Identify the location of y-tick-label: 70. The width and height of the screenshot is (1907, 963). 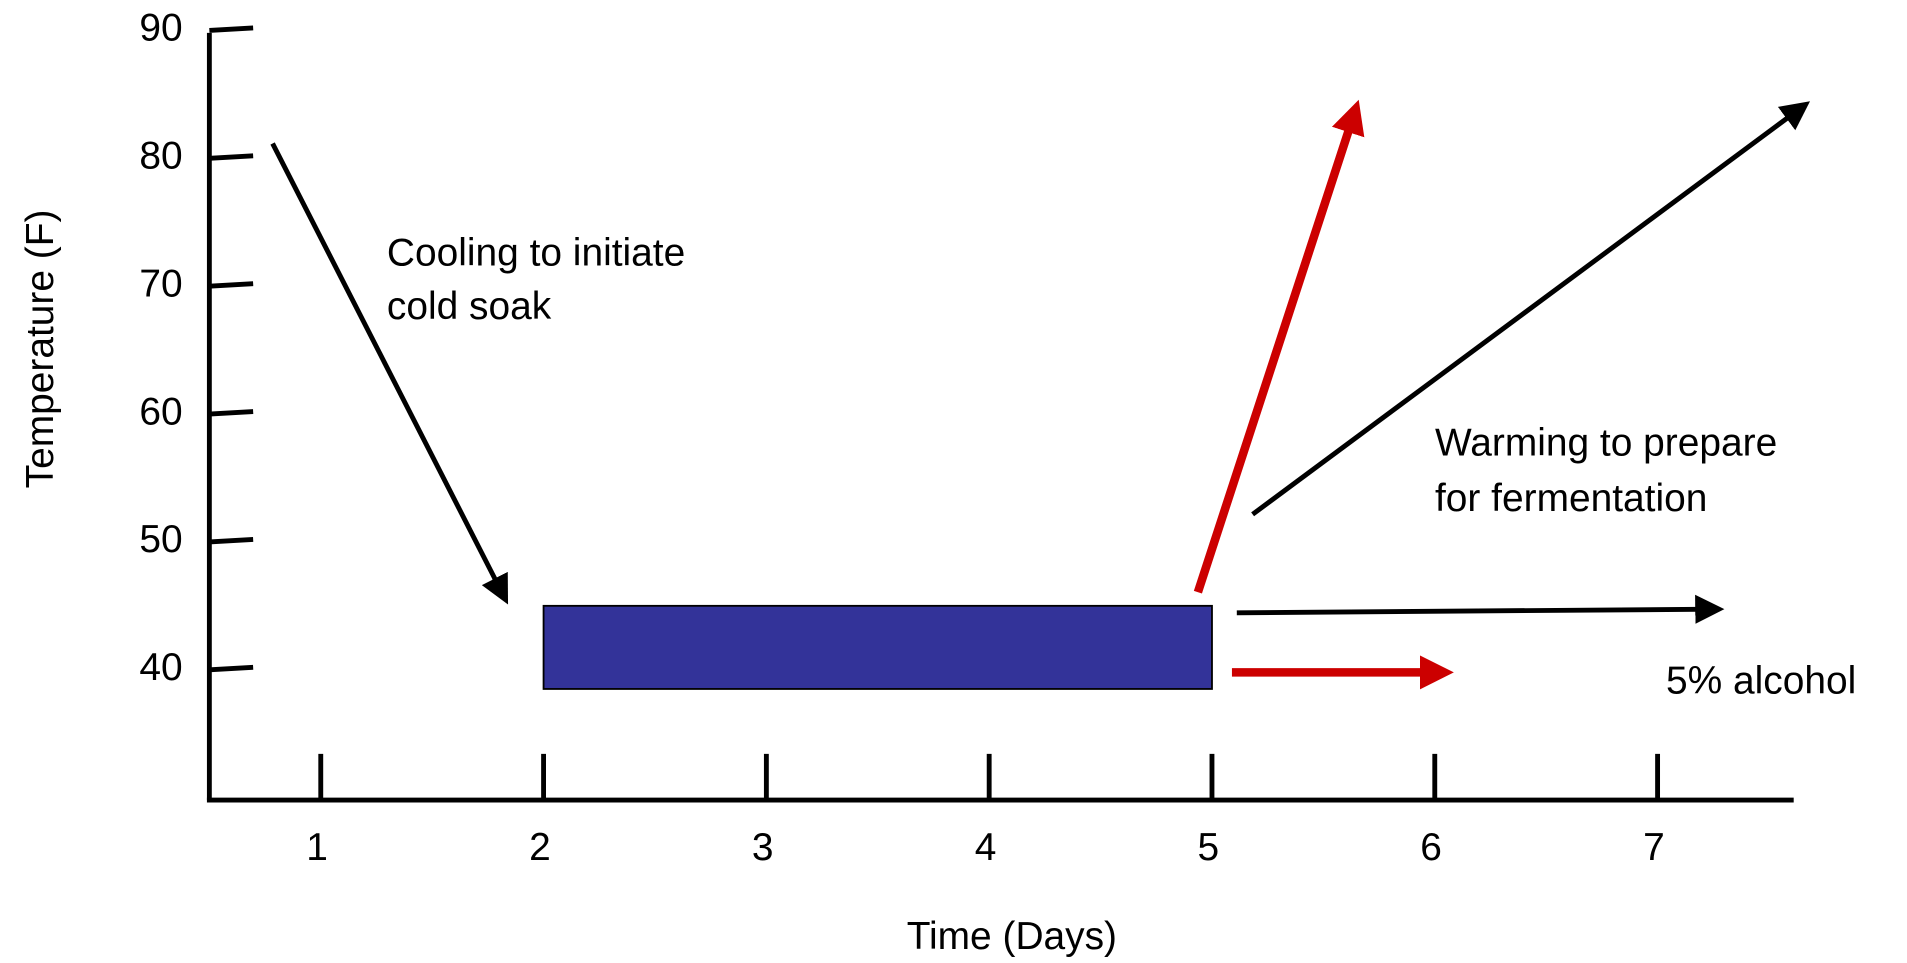
(160, 283).